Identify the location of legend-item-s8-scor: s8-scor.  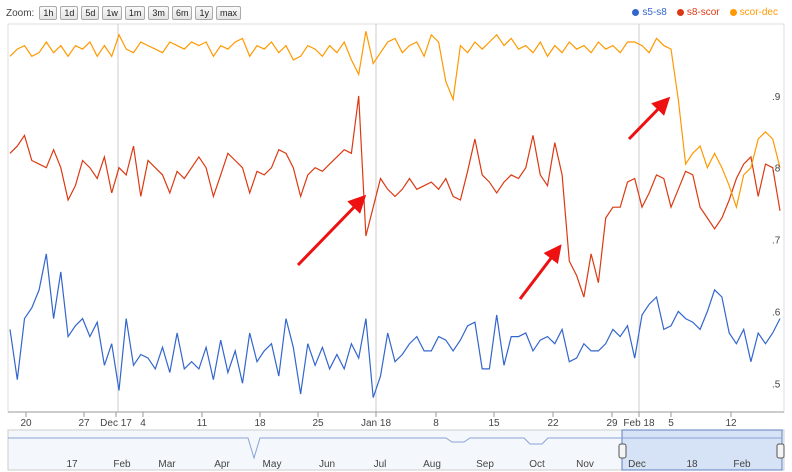
(698, 12).